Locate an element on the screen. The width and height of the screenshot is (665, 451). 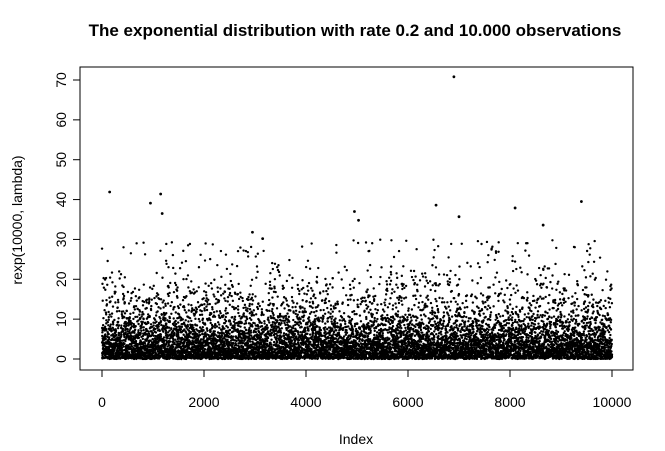
y-tick-label: 10 is located at coordinates (61, 319).